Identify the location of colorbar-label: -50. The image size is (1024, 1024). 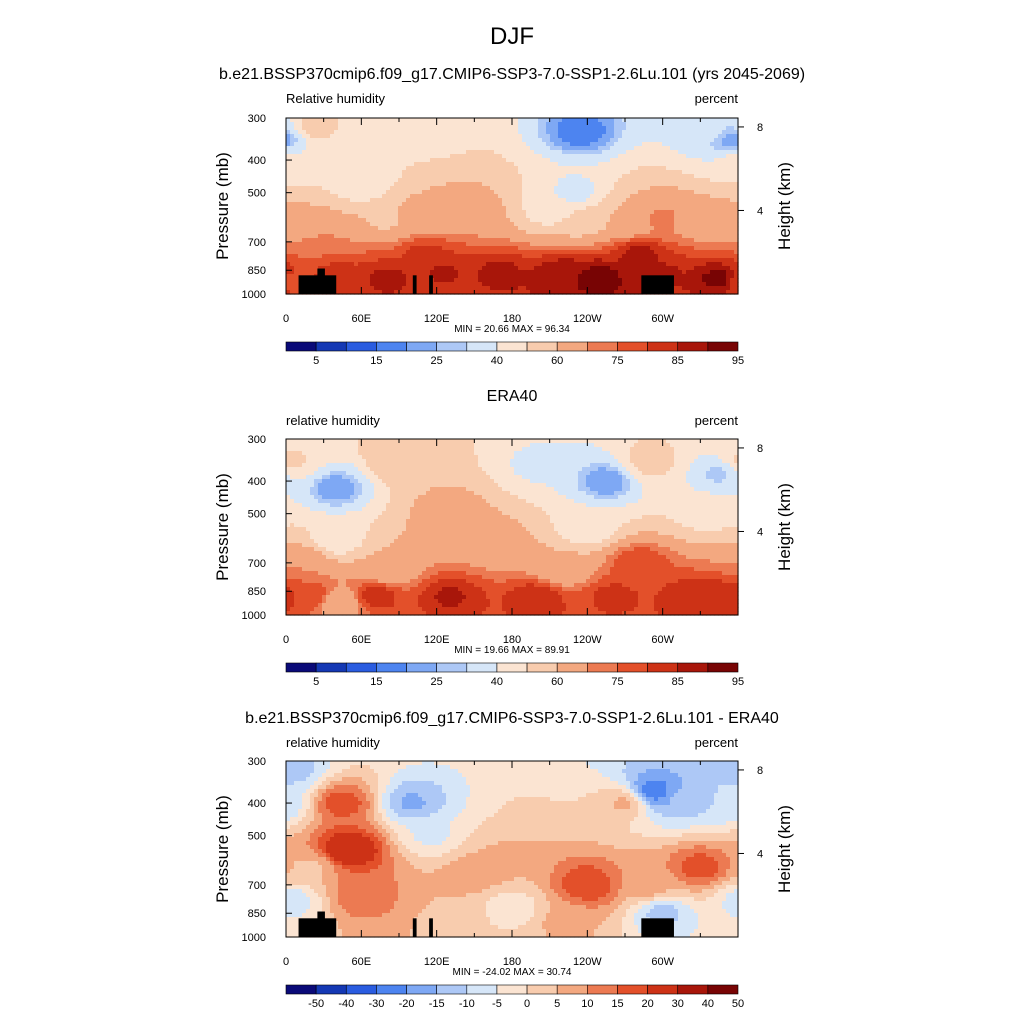
(316, 1004).